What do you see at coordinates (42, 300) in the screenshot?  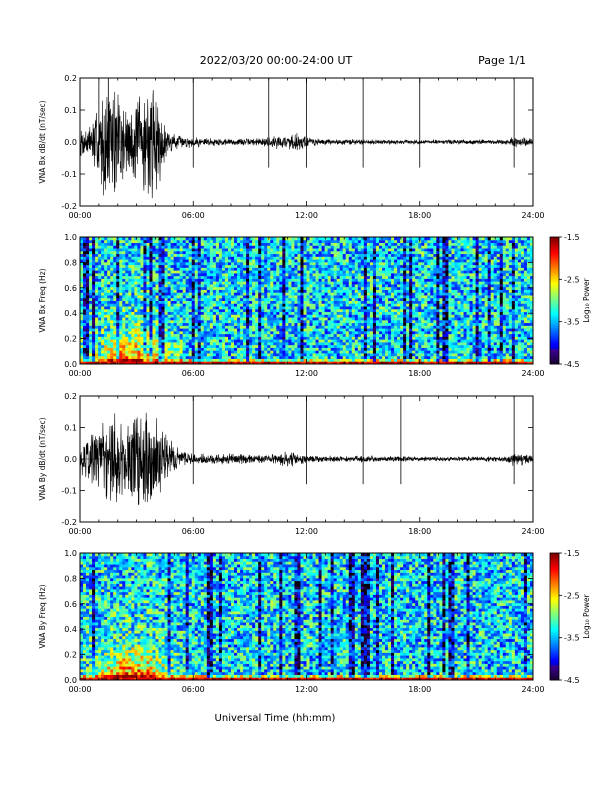 I see `y-axis-label: VNA Bx Freq (Hz)` at bounding box center [42, 300].